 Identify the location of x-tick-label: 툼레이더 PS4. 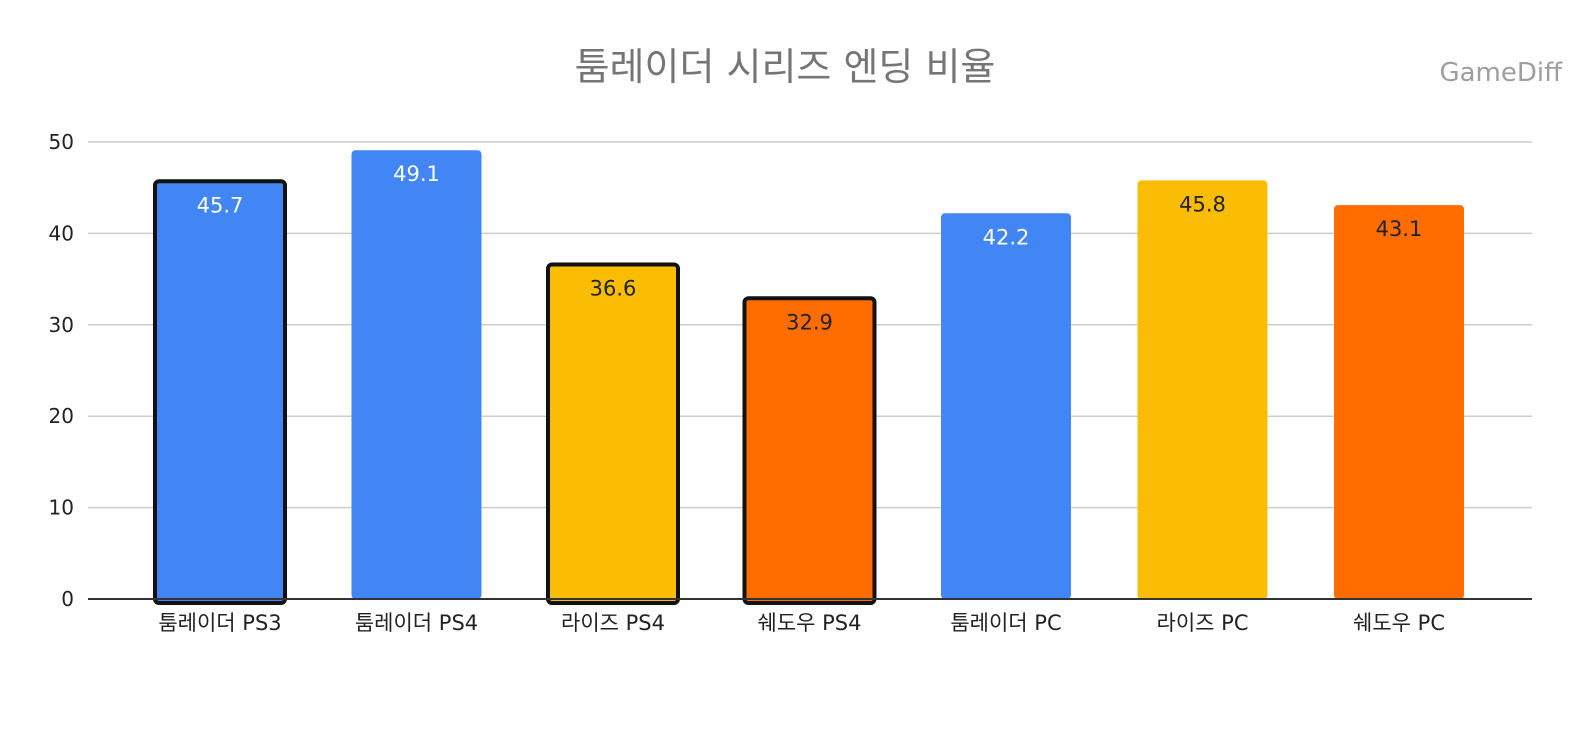
(416, 623).